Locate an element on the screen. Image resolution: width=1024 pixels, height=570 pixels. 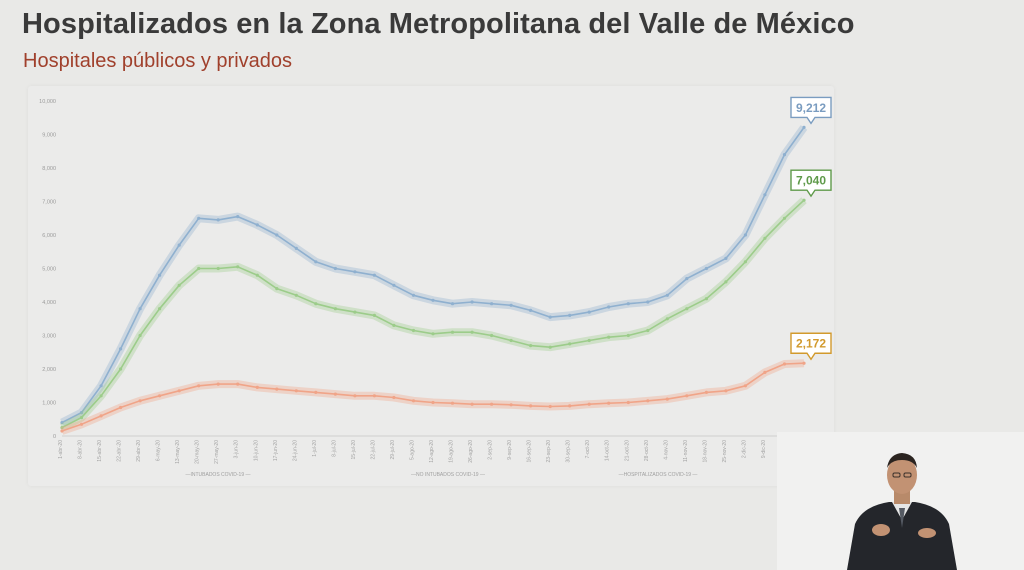
x-tick-label: 1-abr-20 is located at coordinates (61, 449).